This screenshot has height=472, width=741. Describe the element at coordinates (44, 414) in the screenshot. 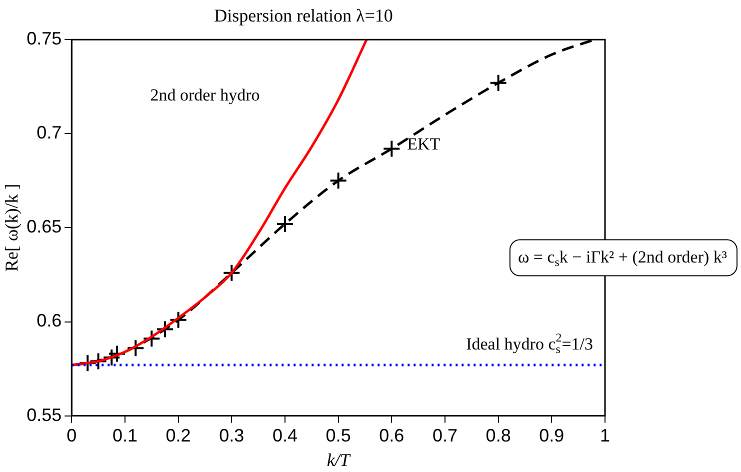

I see `y-tick-label: 0.55` at that location.